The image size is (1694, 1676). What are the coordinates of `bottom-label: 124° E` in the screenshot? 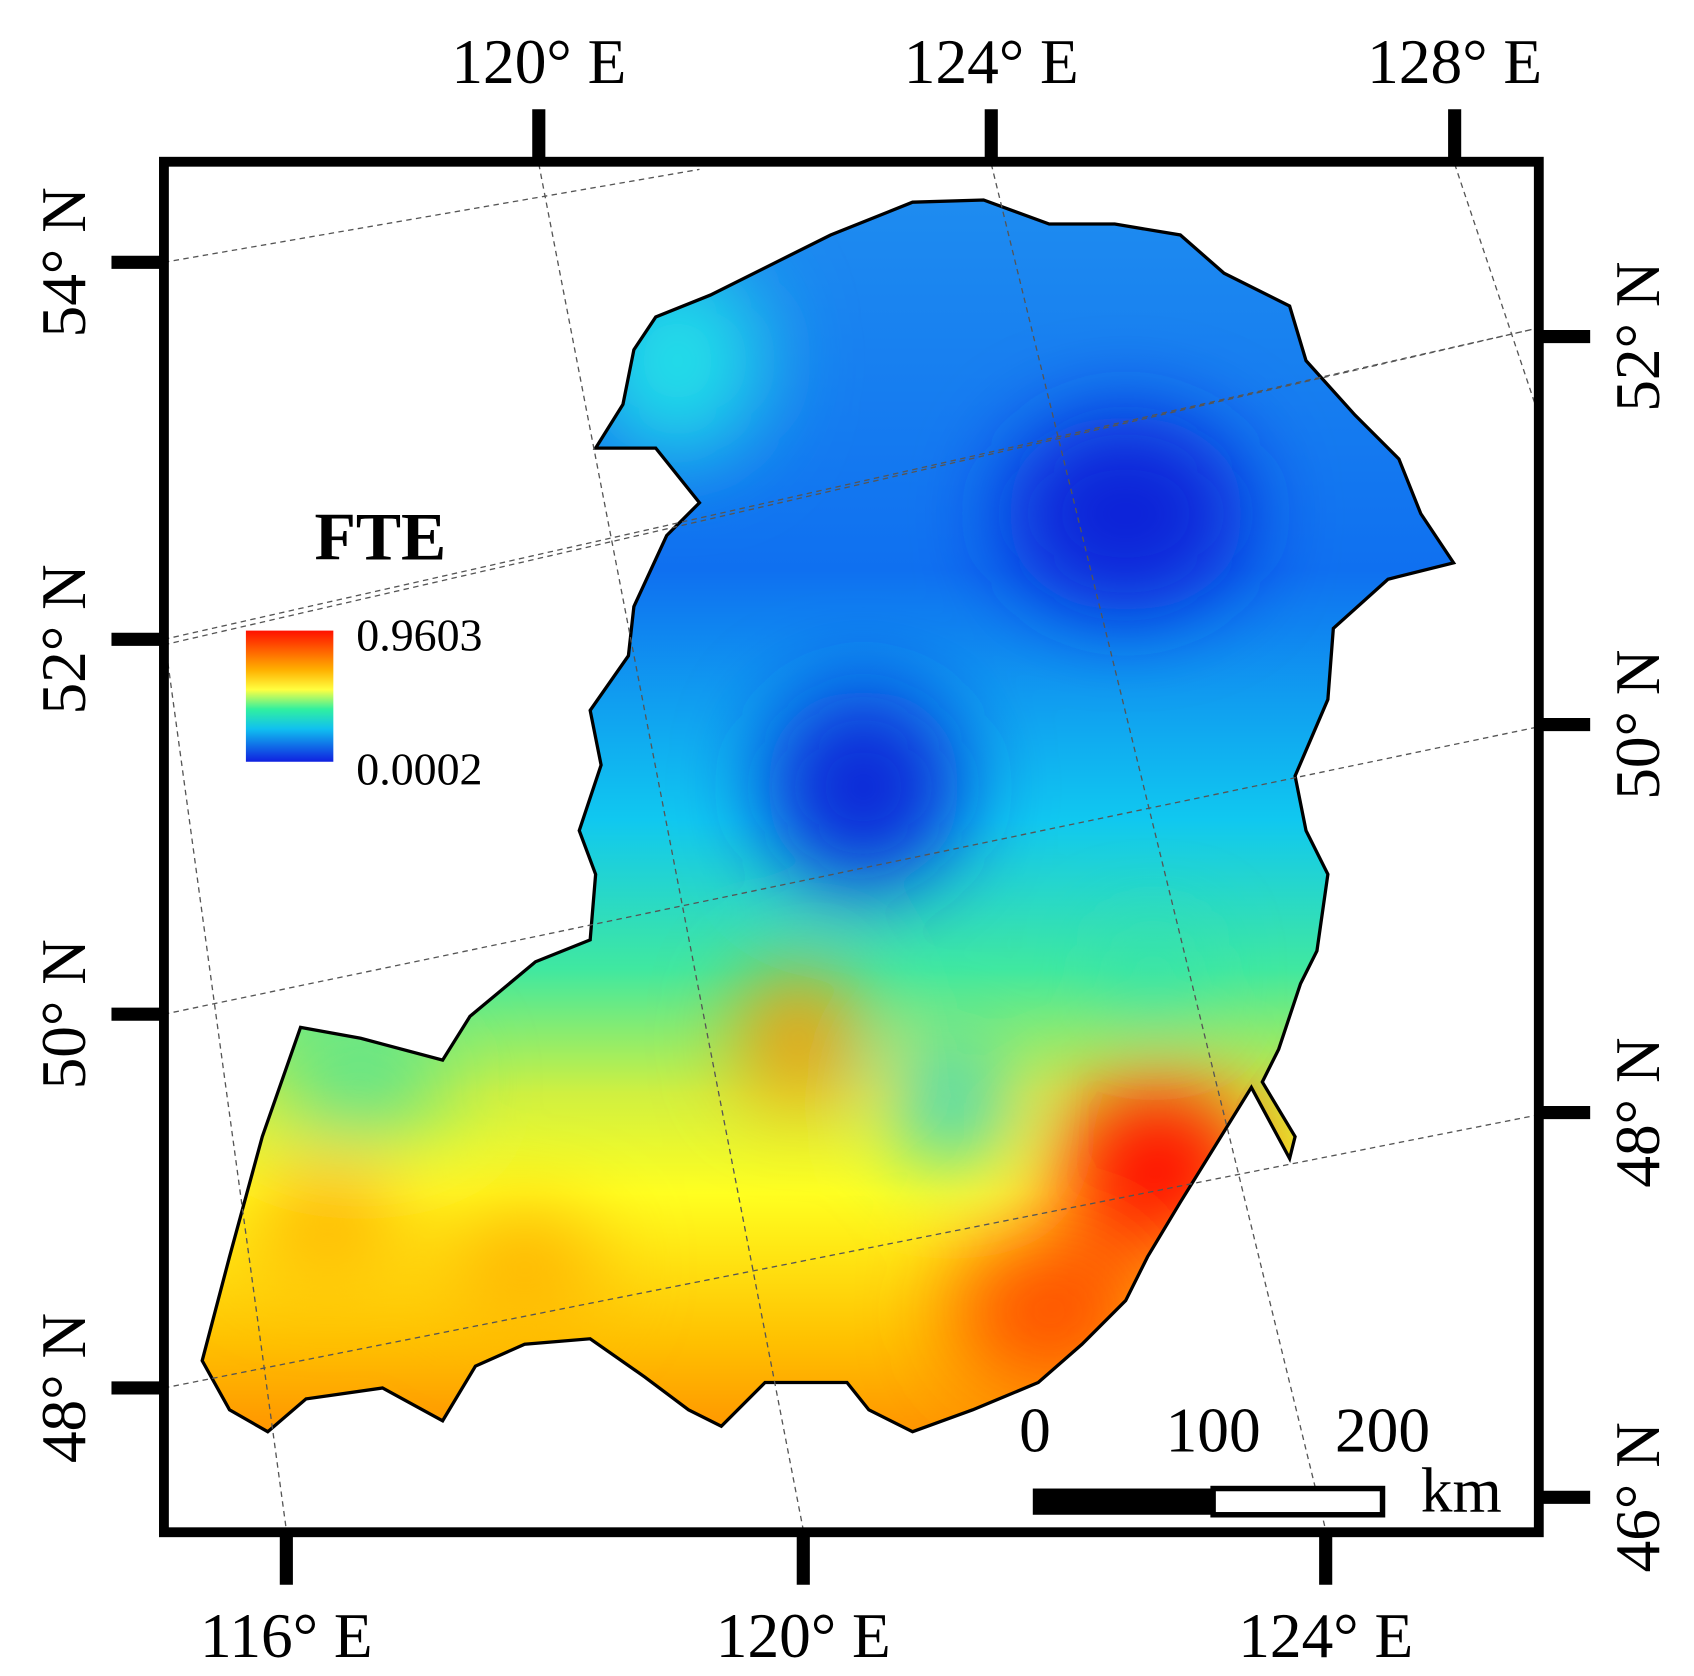 It's located at (1325, 1636).